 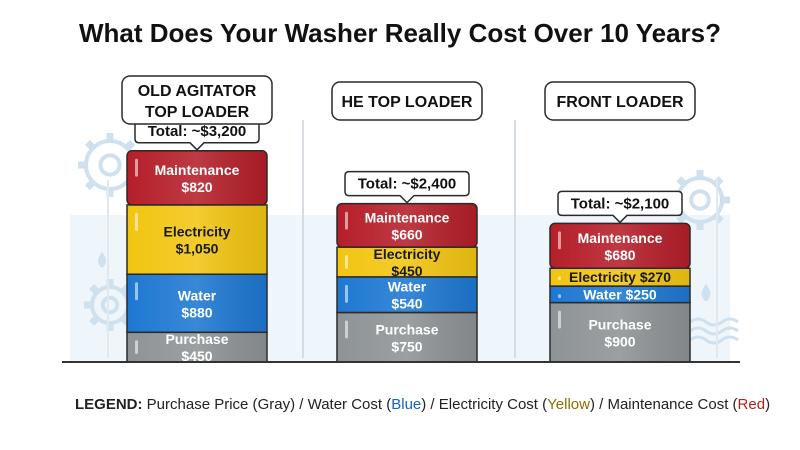 What do you see at coordinates (197, 91) in the screenshot?
I see `category-label-text: OLD AGITATOR` at bounding box center [197, 91].